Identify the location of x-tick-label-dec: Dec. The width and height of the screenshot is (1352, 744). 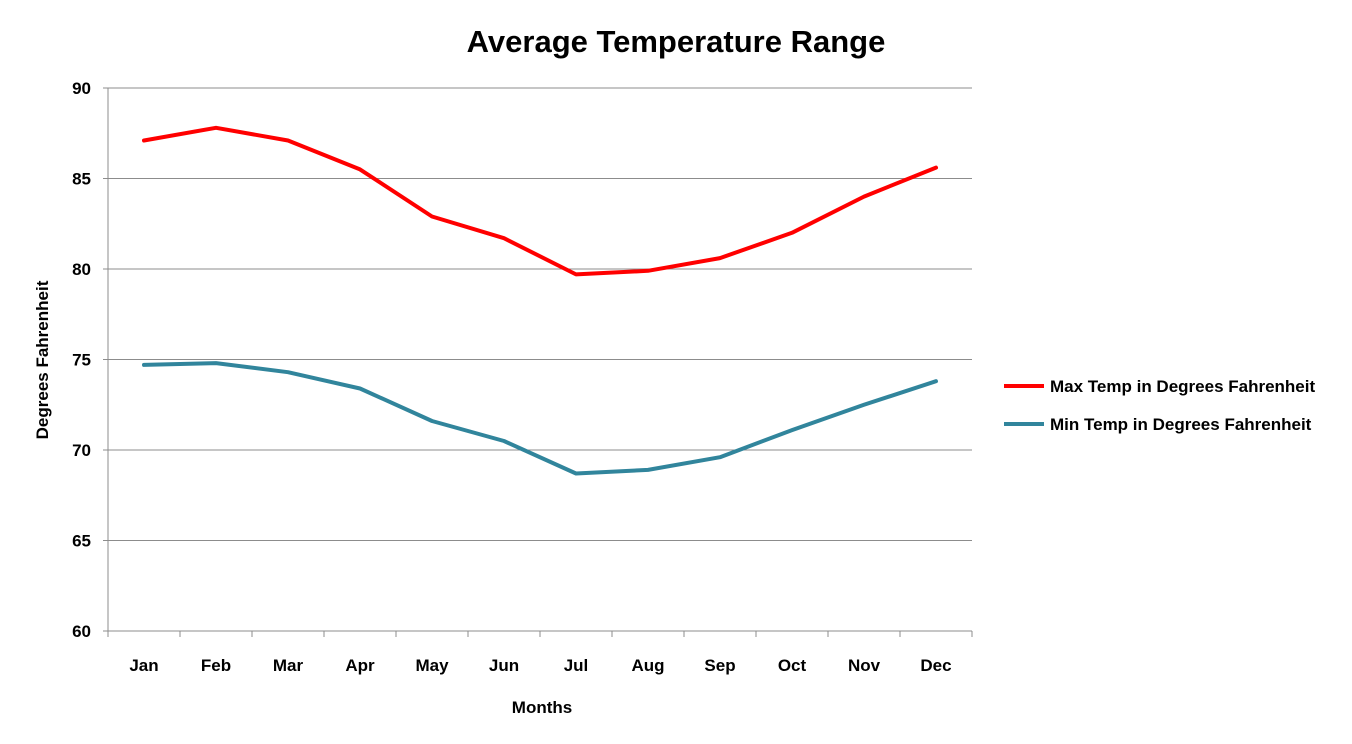
(935, 665).